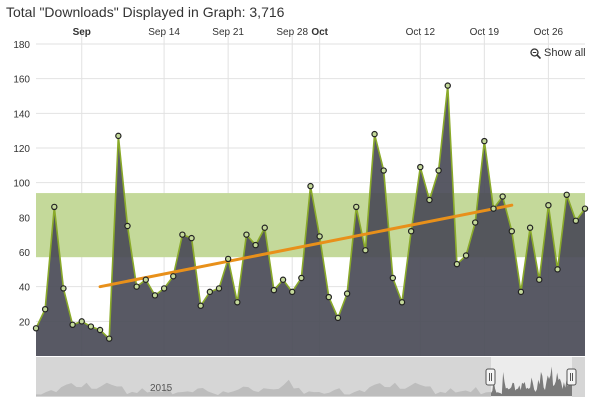 The height and width of the screenshot is (403, 600). I want to click on x-tick-label: Oct, so click(319, 32).